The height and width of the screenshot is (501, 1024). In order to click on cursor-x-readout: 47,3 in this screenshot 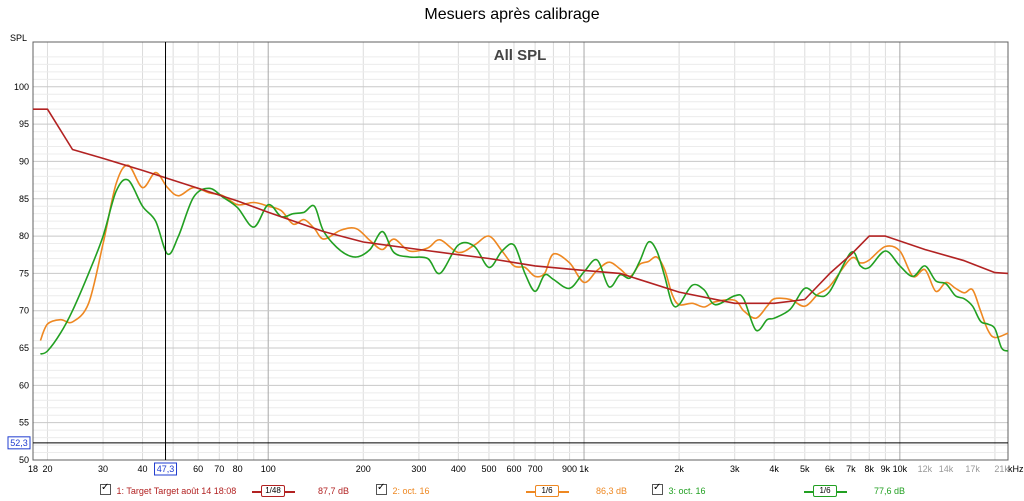, I will do `click(166, 469)`.